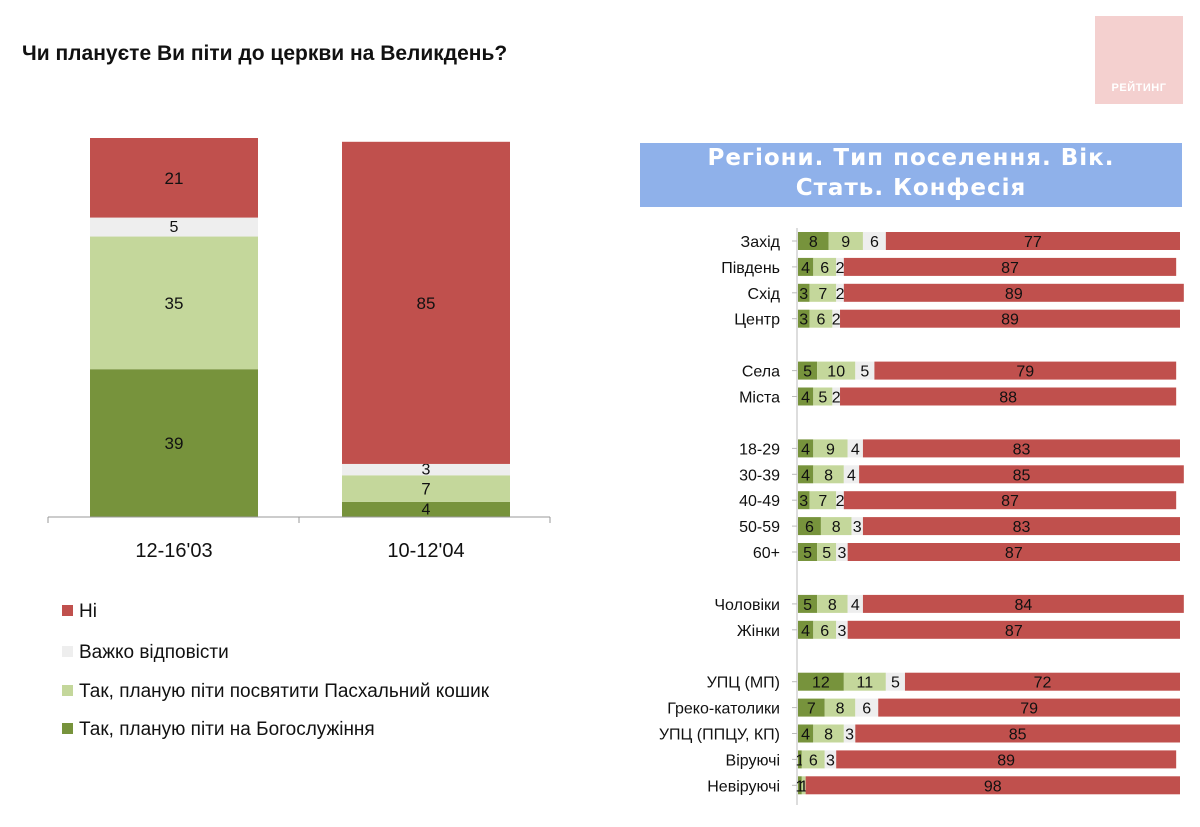 This screenshot has width=1200, height=827. I want to click on bar-18-29-basket, so click(830, 448).